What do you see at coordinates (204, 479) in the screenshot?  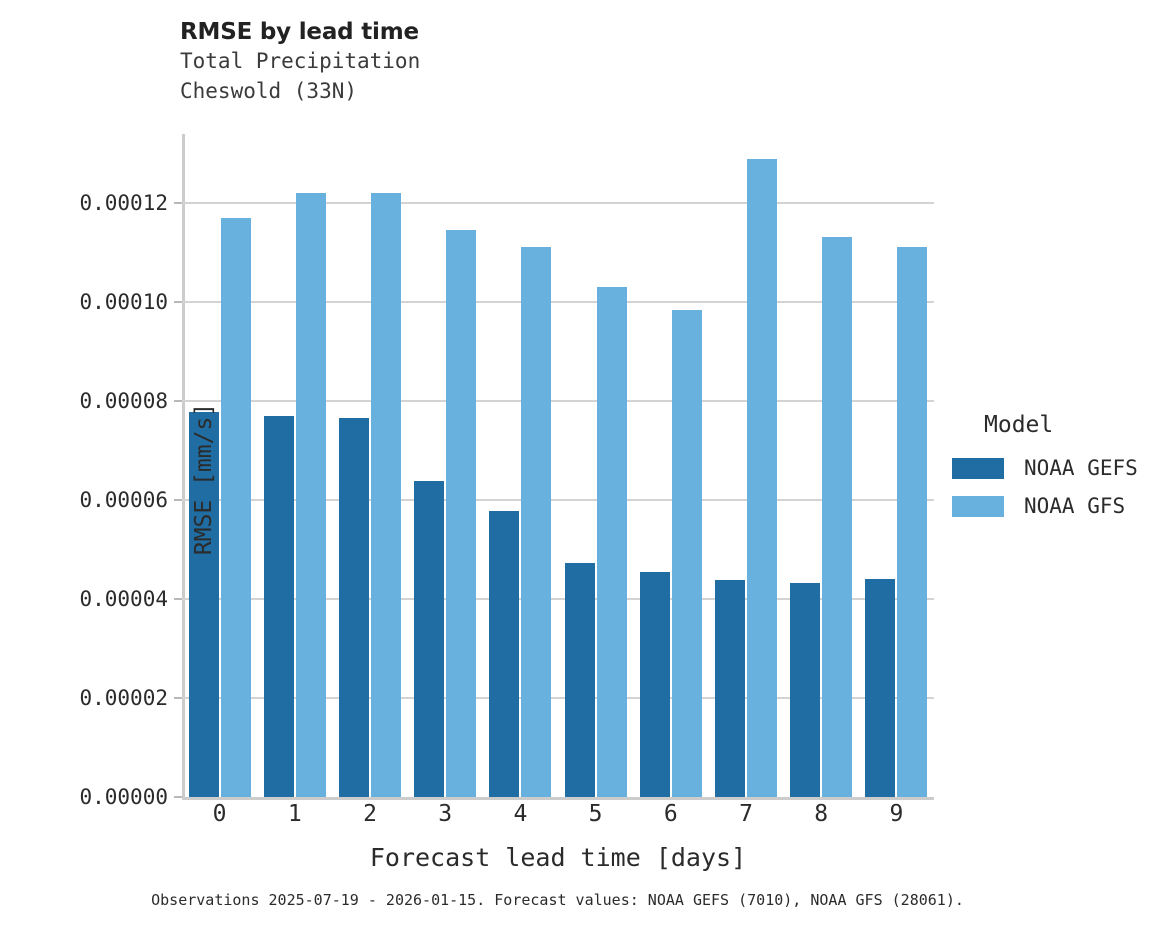 I see `y-axis-title: RMSE [mm/s]` at bounding box center [204, 479].